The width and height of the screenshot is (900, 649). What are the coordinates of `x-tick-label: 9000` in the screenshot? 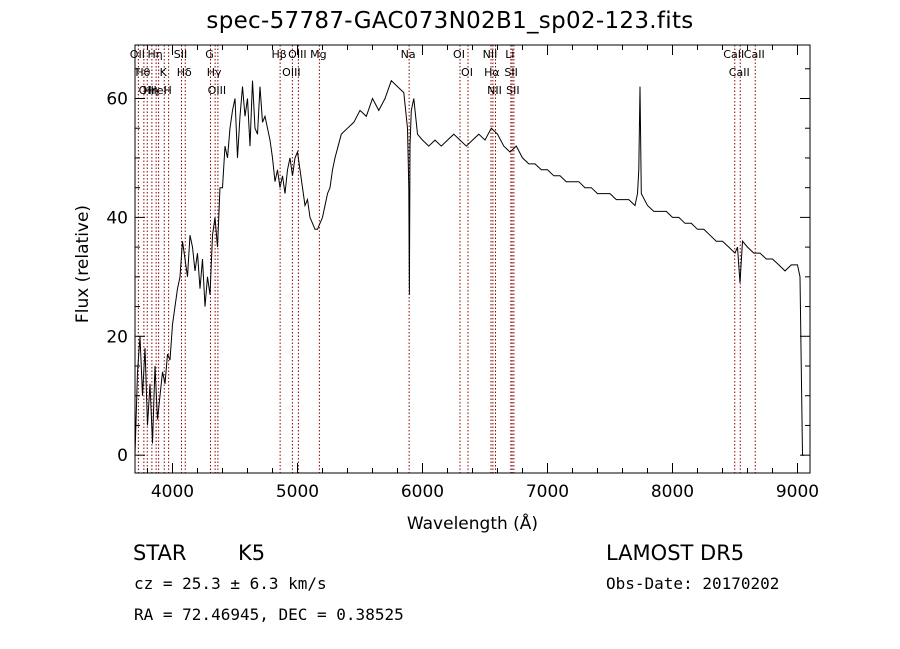 It's located at (797, 492).